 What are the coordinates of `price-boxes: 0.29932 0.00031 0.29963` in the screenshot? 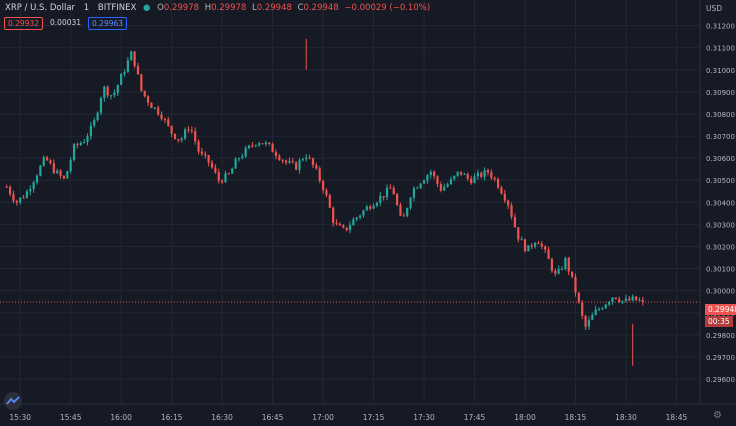 It's located at (66, 23).